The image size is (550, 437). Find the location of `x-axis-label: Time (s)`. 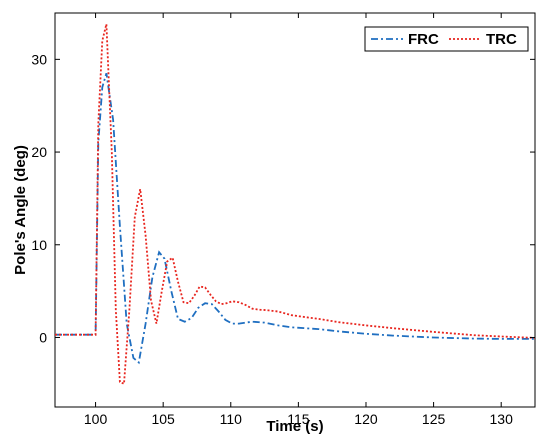

x-axis-label: Time (s) is located at coordinates (294, 426).